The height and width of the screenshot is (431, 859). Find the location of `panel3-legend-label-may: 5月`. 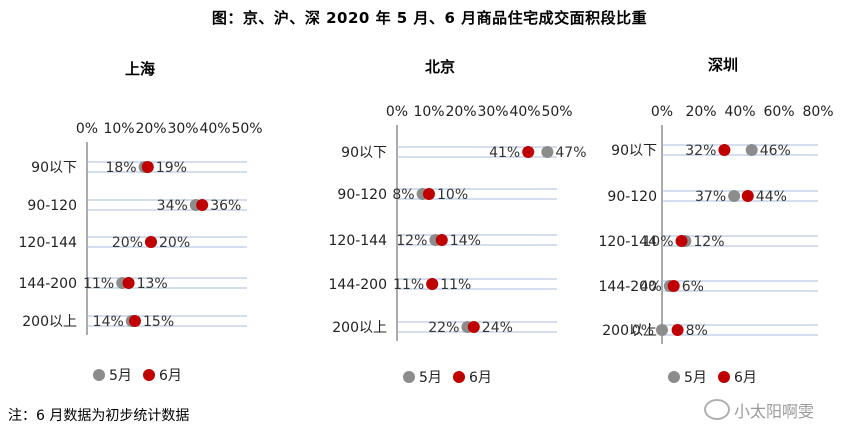

panel3-legend-label-may: 5月 is located at coordinates (695, 378).